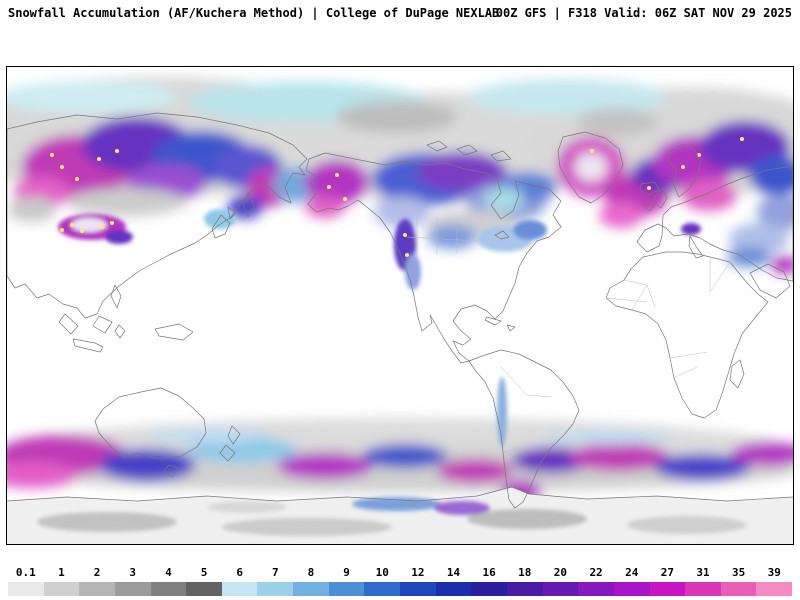 The image size is (800, 600). I want to click on colorbar-tick-label: 35, so click(739, 572).